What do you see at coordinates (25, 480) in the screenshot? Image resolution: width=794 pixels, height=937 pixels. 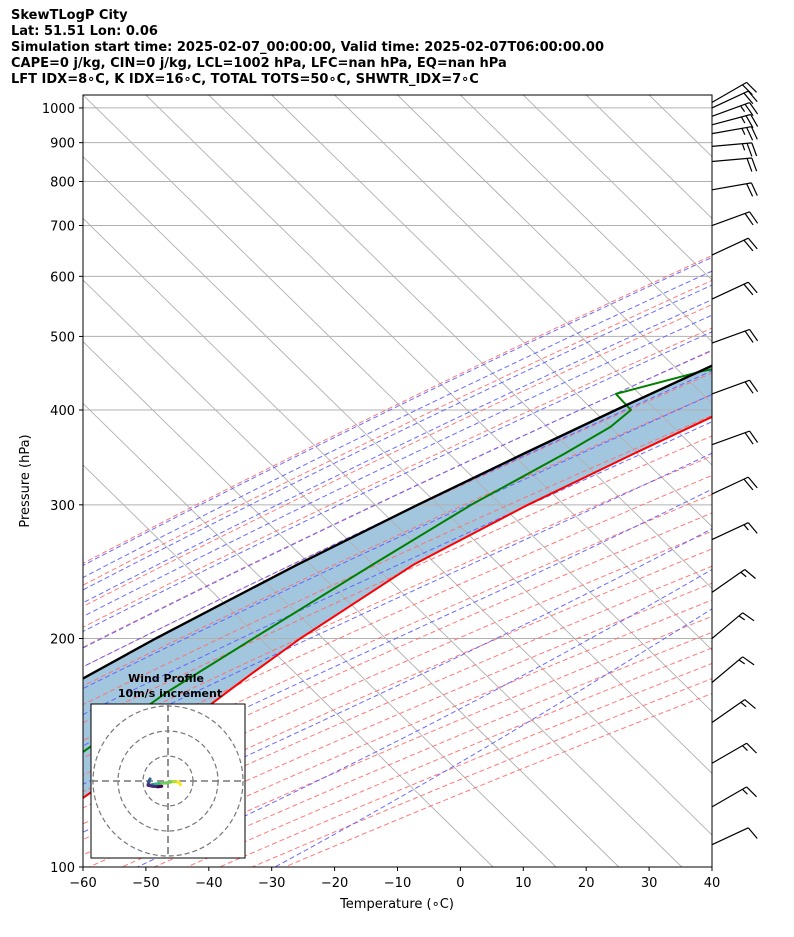 I see `y-axis-label: Pressure (hPa)` at bounding box center [25, 480].